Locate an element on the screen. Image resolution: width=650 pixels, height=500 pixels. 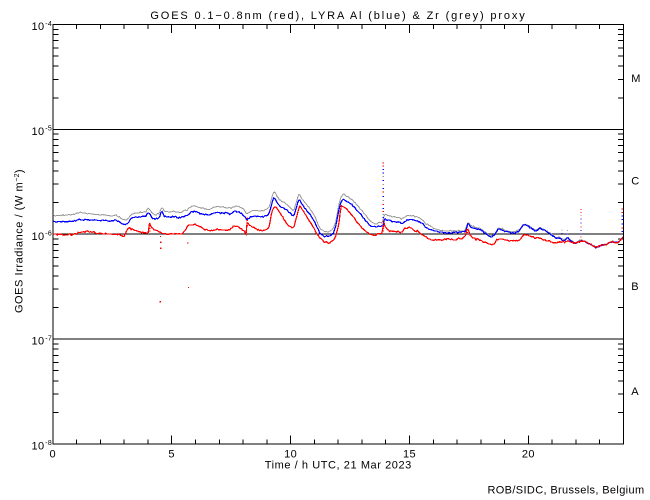
svg-text: -5 is located at coordinates (48, 129).